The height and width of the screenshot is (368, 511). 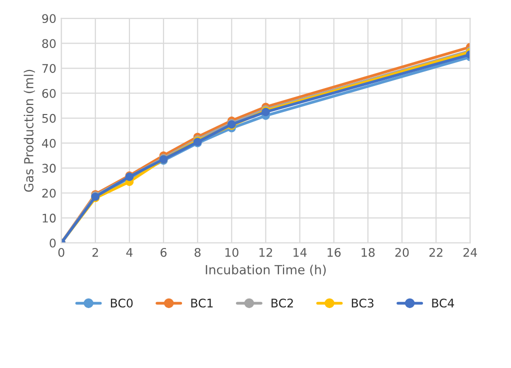 I want to click on x-tick-label: 4, so click(x=129, y=252).